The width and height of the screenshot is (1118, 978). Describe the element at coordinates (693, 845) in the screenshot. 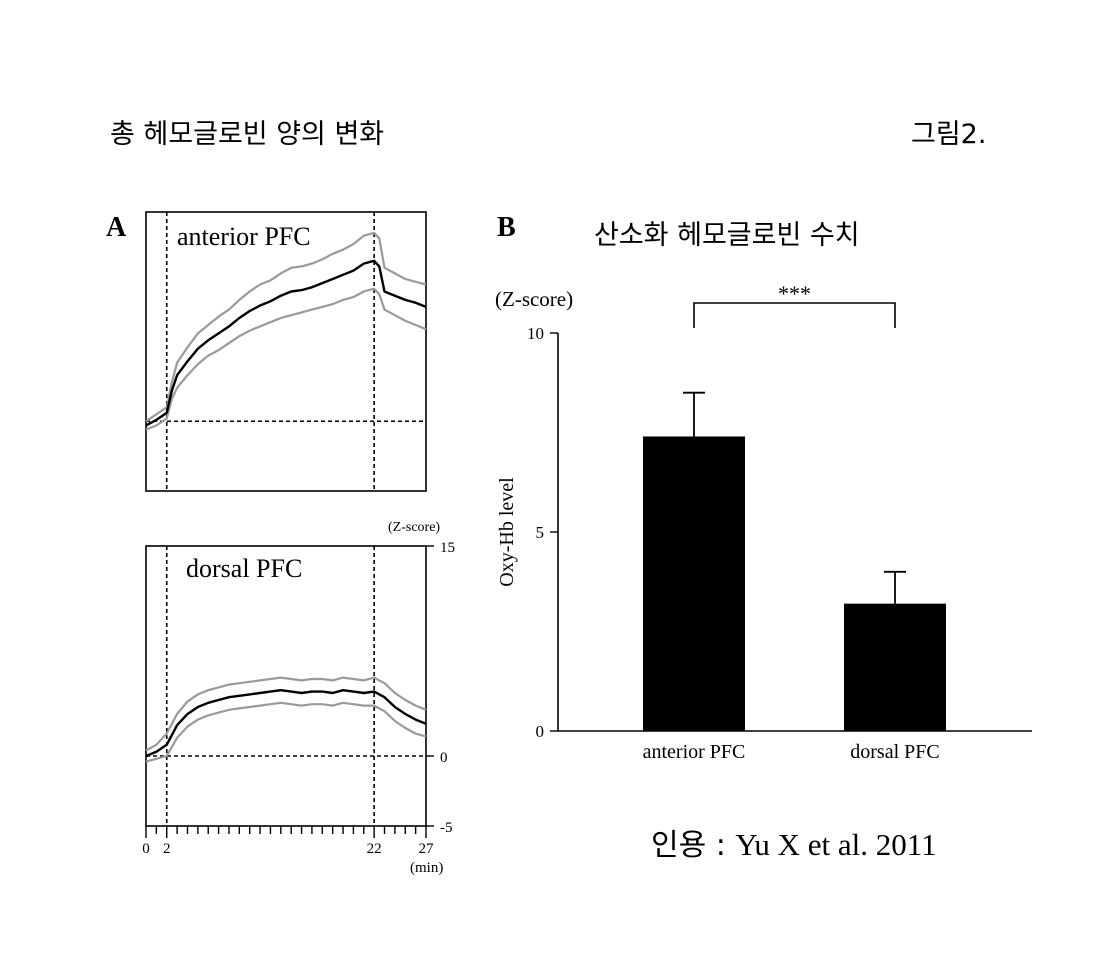

I see `citation-prefix: 인용 :` at that location.